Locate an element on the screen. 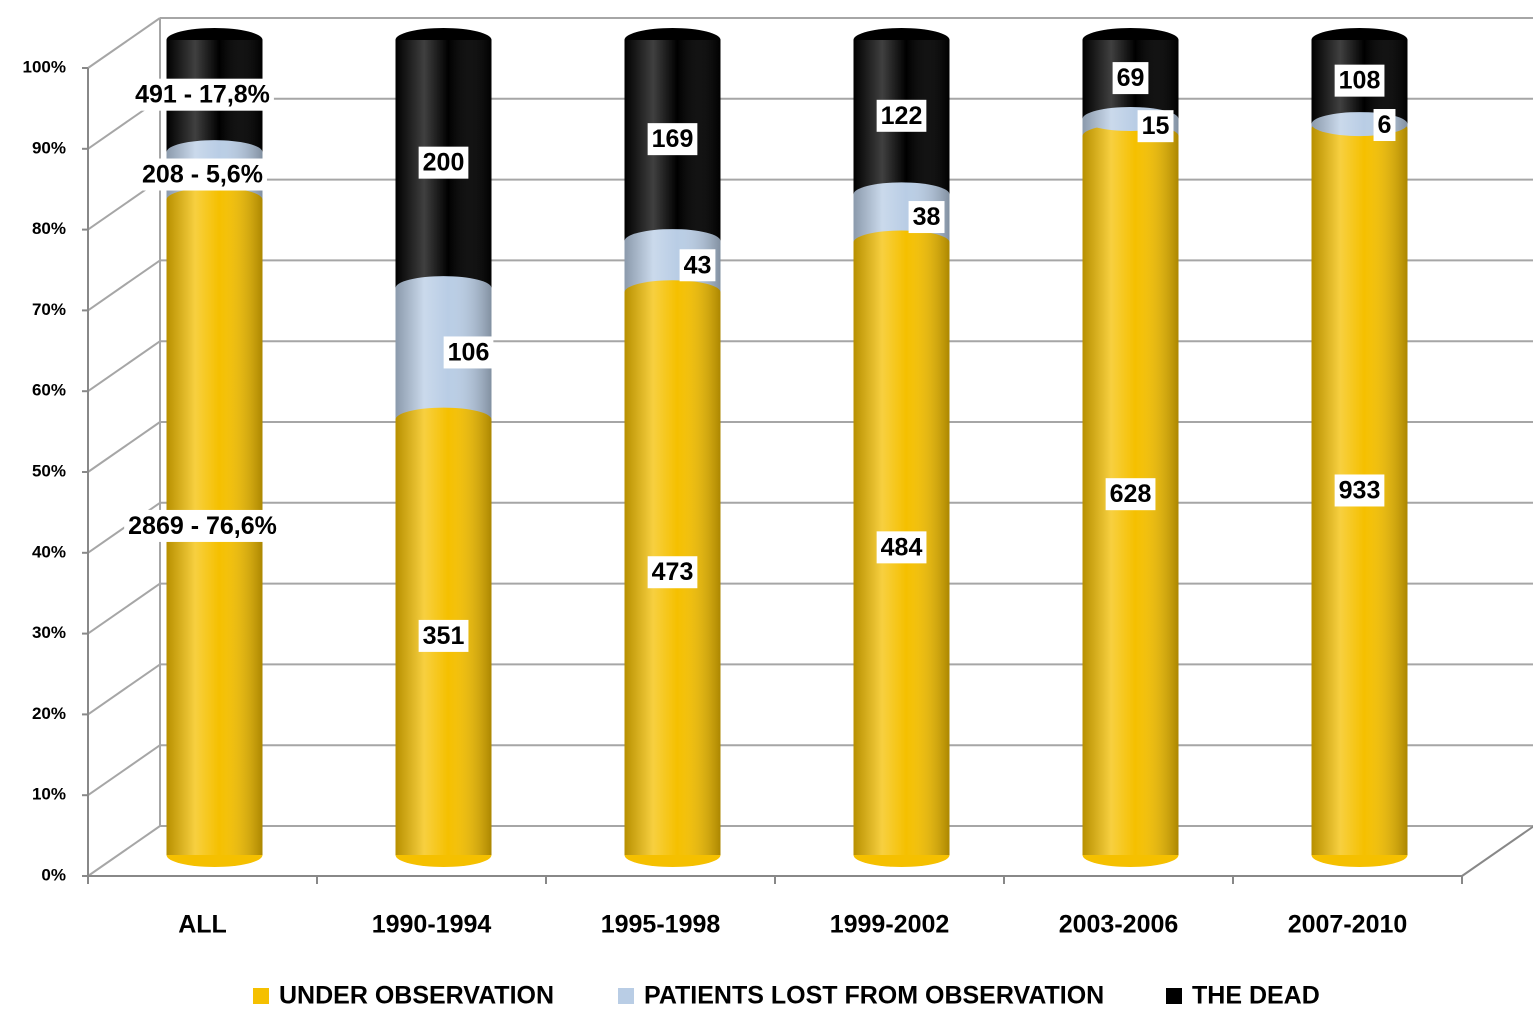 This screenshot has height=1009, width=1533. data-label: 200 is located at coordinates (444, 163).